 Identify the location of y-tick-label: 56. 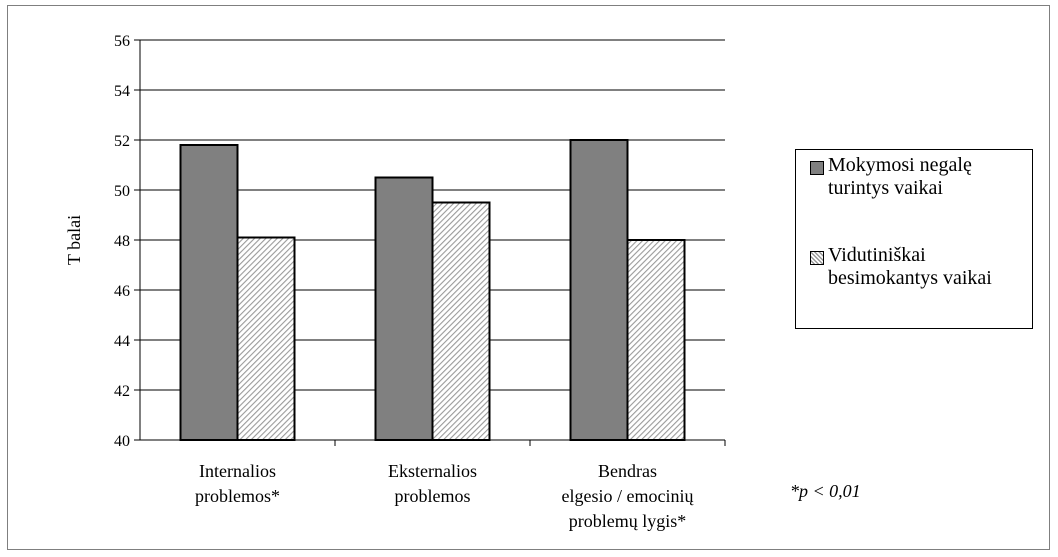
(122, 41).